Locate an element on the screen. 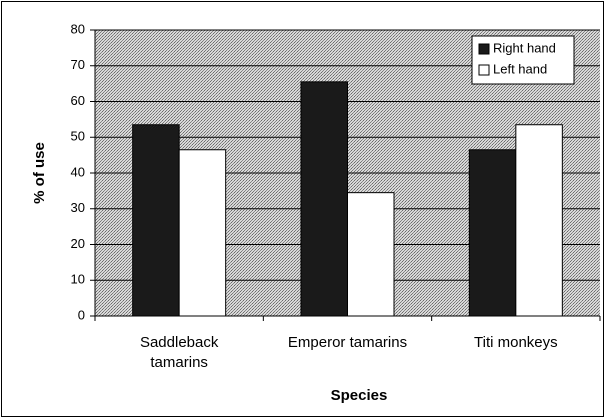 Image resolution: width=606 pixels, height=419 pixels. y-axis-title: % of use is located at coordinates (39, 173).